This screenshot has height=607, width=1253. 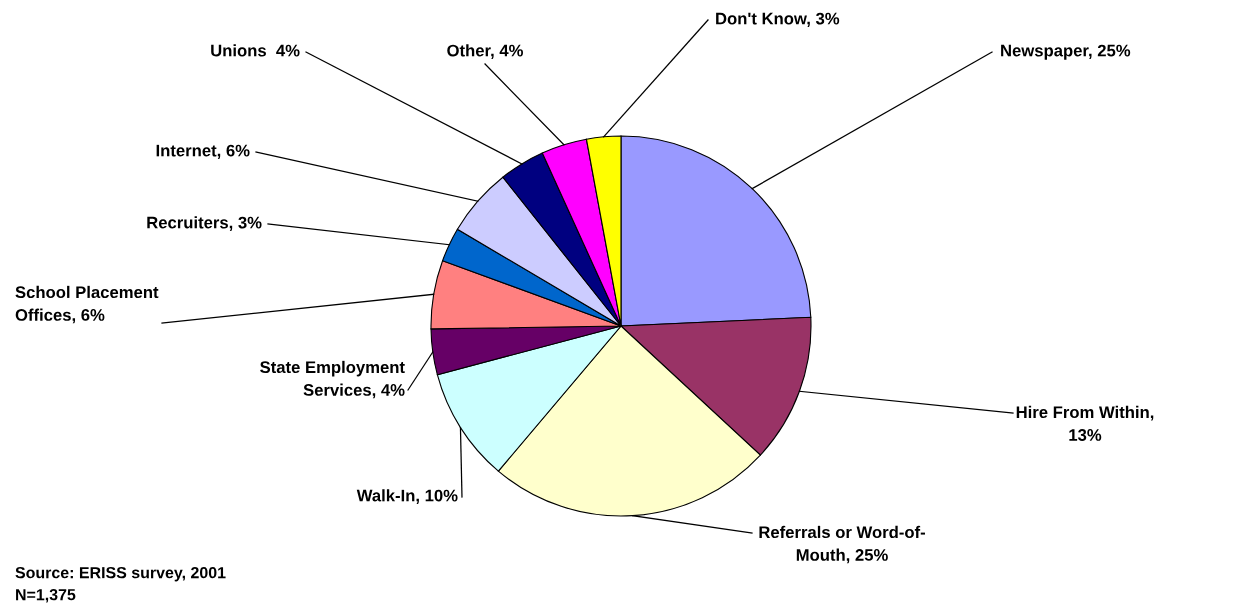 I want to click on slice-label: Unions 4%, so click(x=255, y=50).